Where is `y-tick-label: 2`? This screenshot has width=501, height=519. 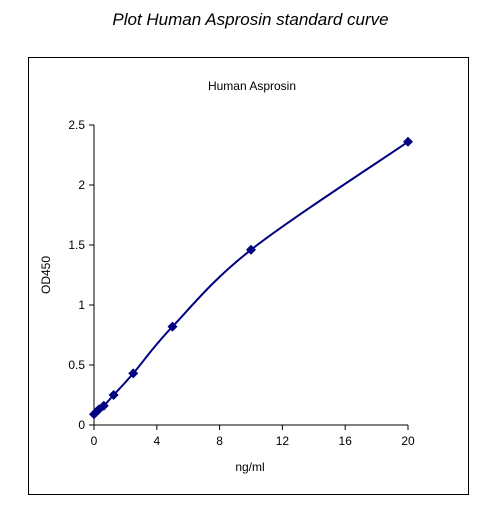
y-tick-label: 2 is located at coordinates (81, 185).